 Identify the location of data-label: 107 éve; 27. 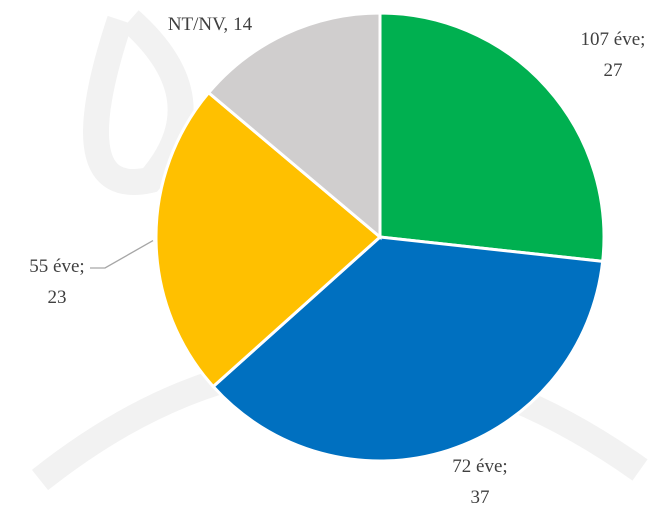
(613, 55).